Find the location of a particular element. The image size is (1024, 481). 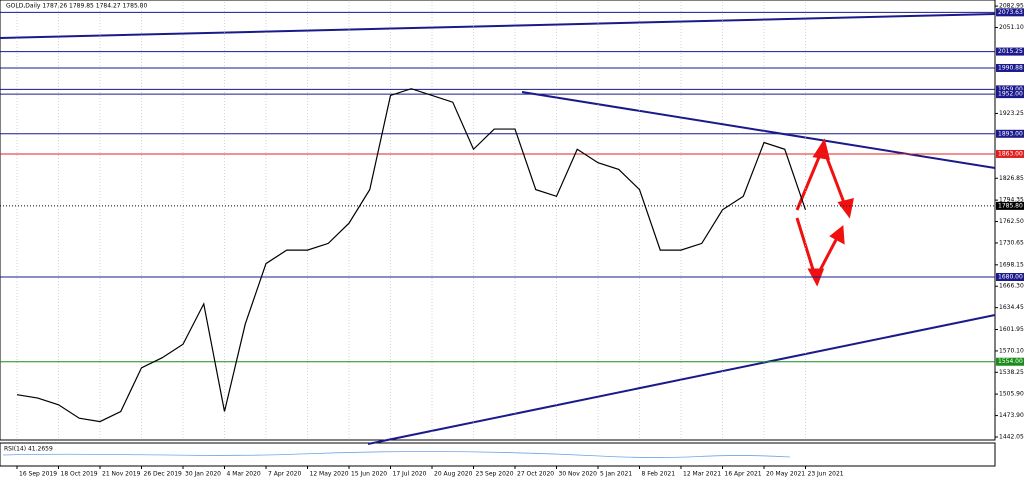

level-label: 2015.25 is located at coordinates (1010, 51).